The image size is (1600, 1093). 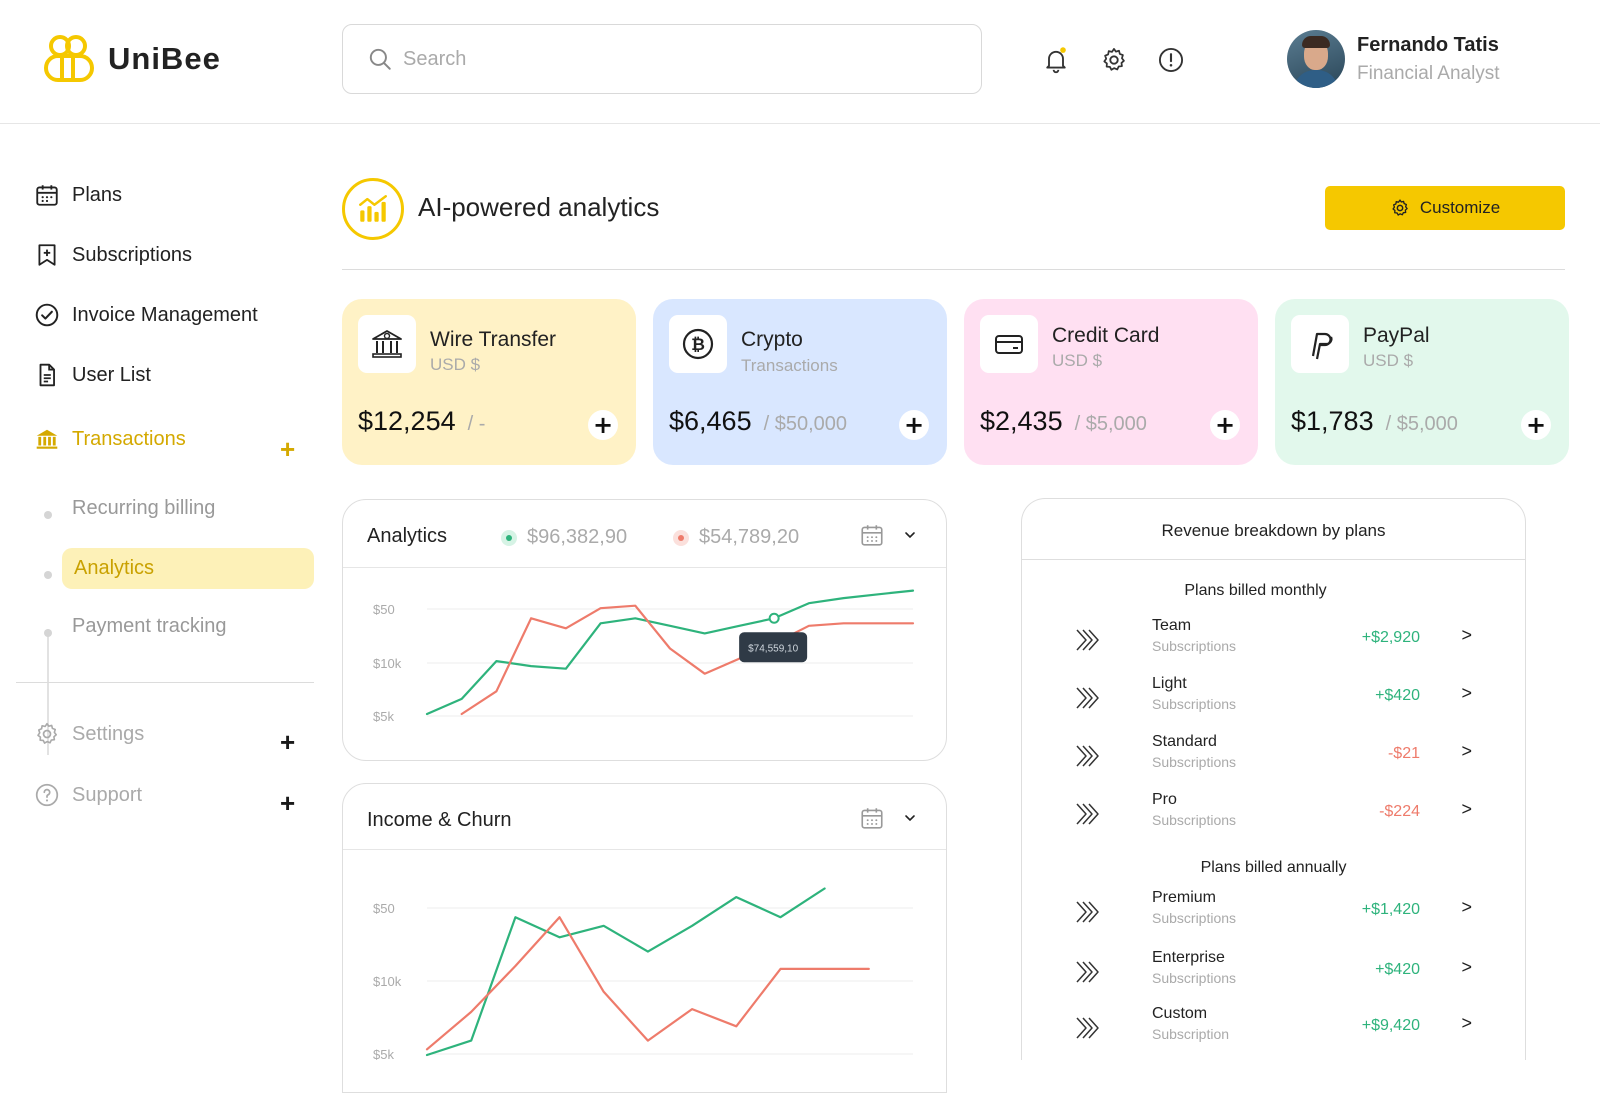 What do you see at coordinates (644, 938) in the screenshot?
I see `income-churn-panel: Income & Churn $50 $10k $5k` at bounding box center [644, 938].